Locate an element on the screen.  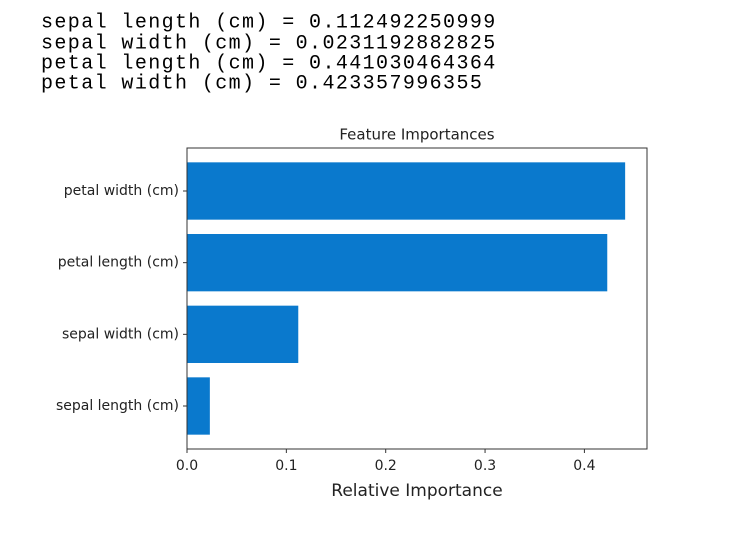
y-tick-label: sepal length (cm) is located at coordinates (117, 406).